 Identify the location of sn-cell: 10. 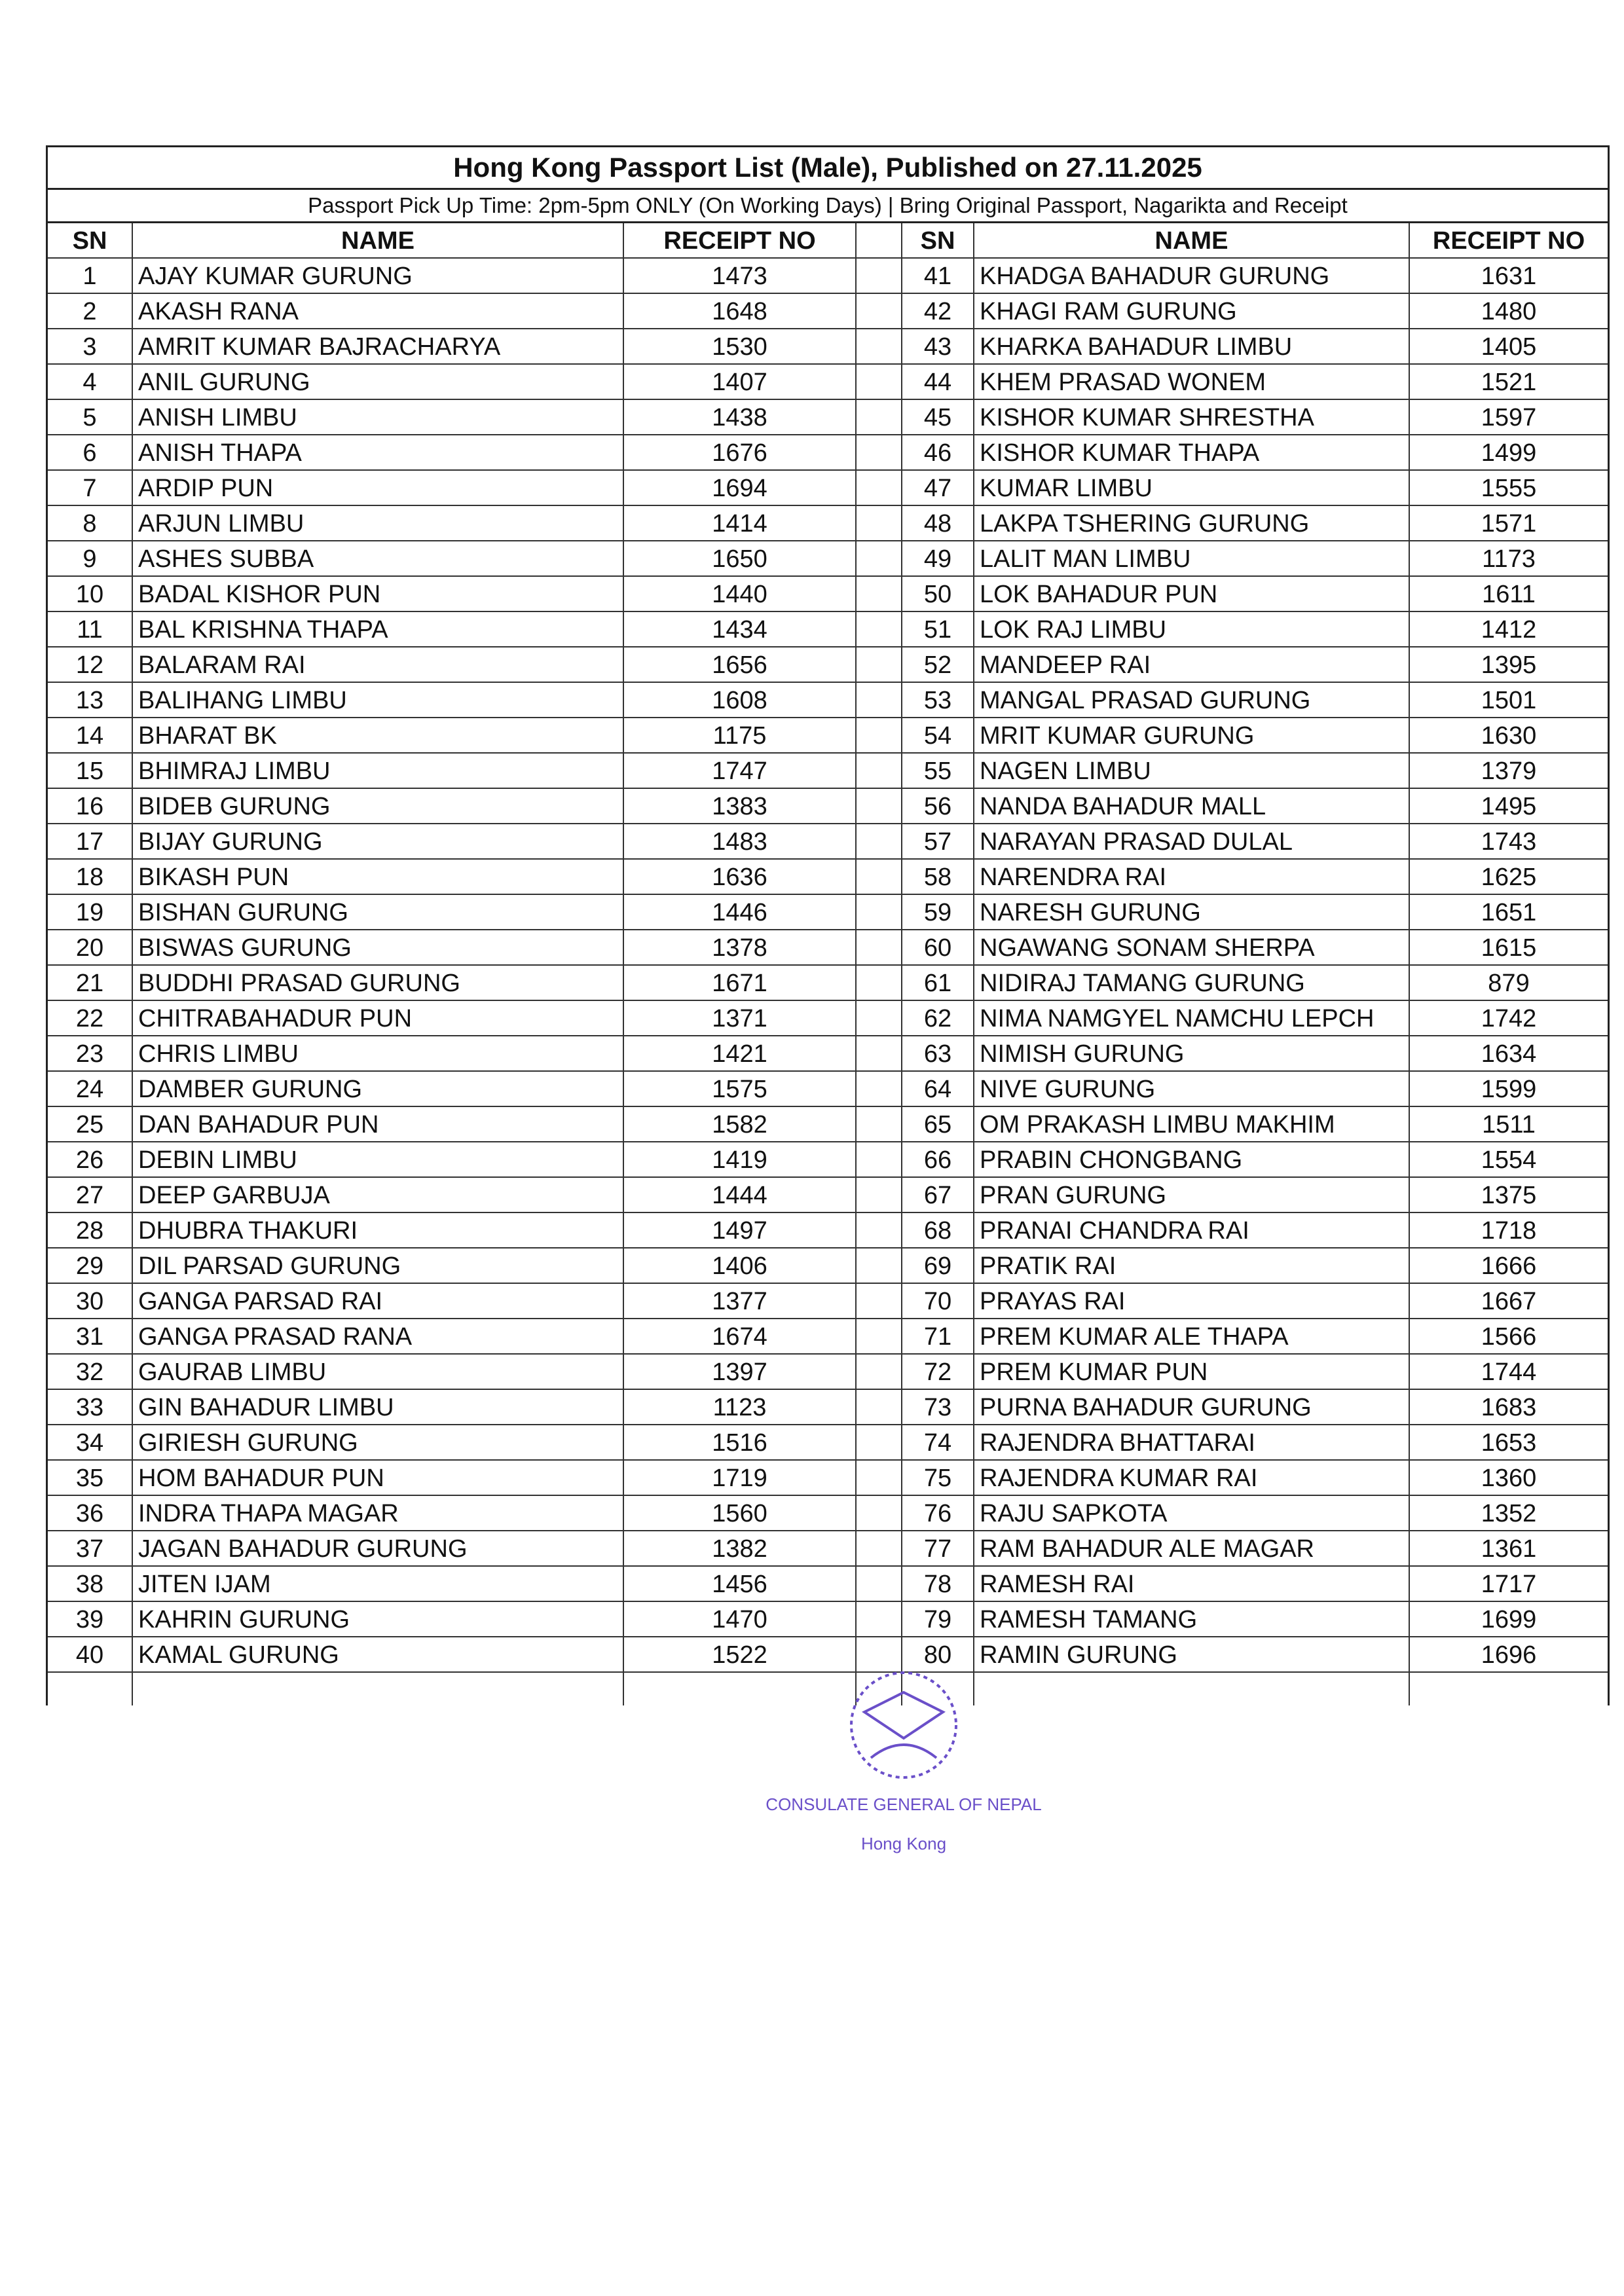
(90, 594).